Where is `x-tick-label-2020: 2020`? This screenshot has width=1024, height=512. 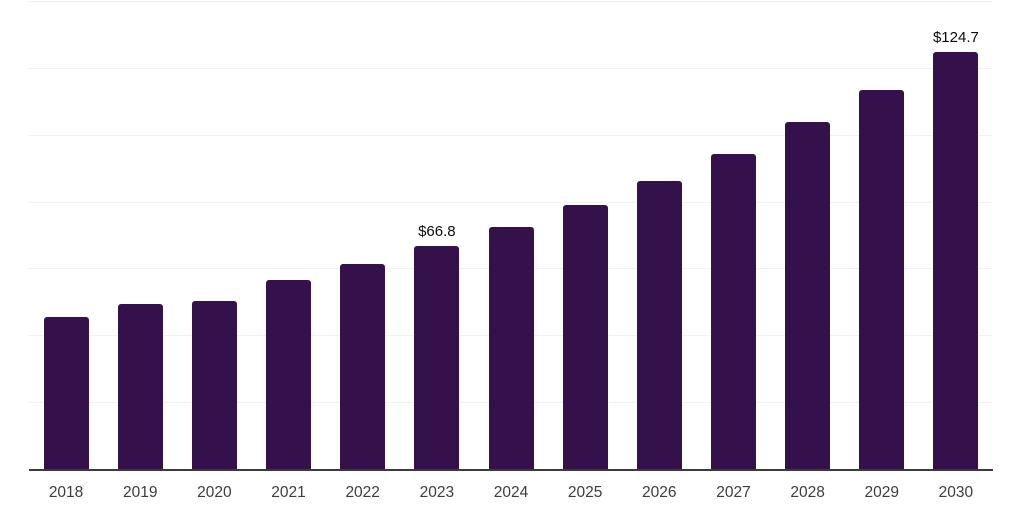 x-tick-label-2020: 2020 is located at coordinates (214, 492).